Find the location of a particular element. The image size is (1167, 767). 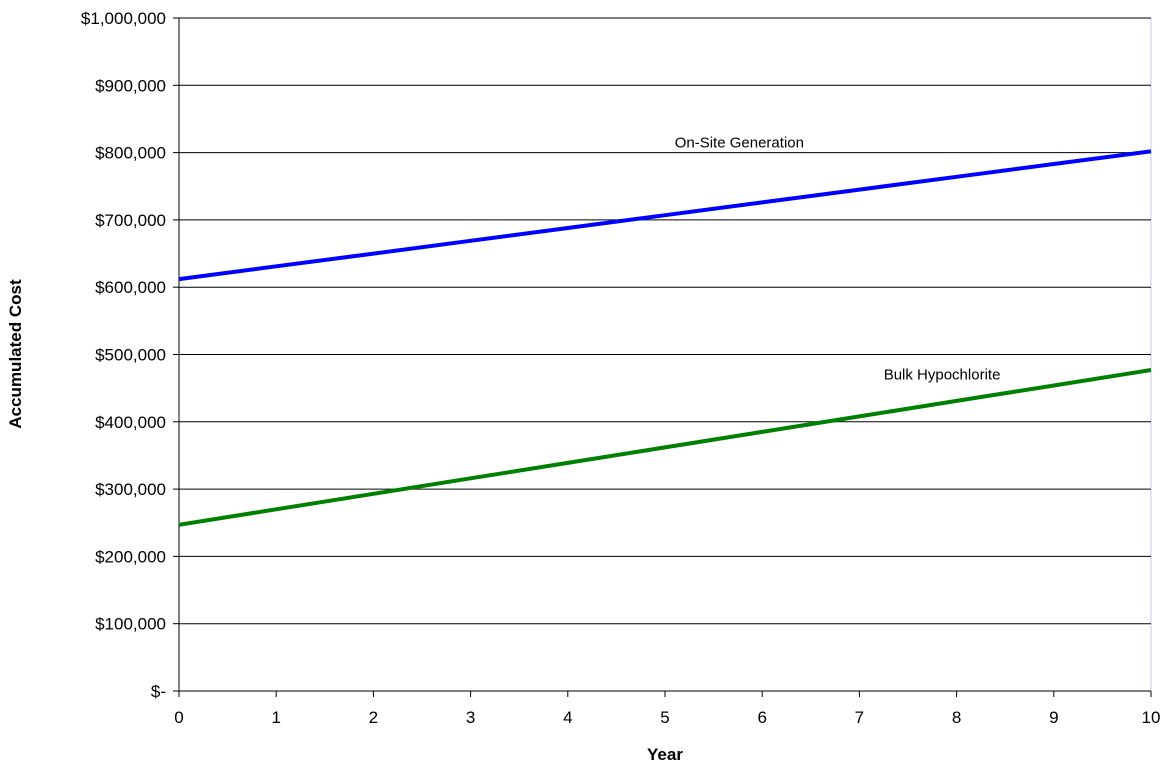

x-tick-label: 0 is located at coordinates (178, 717).